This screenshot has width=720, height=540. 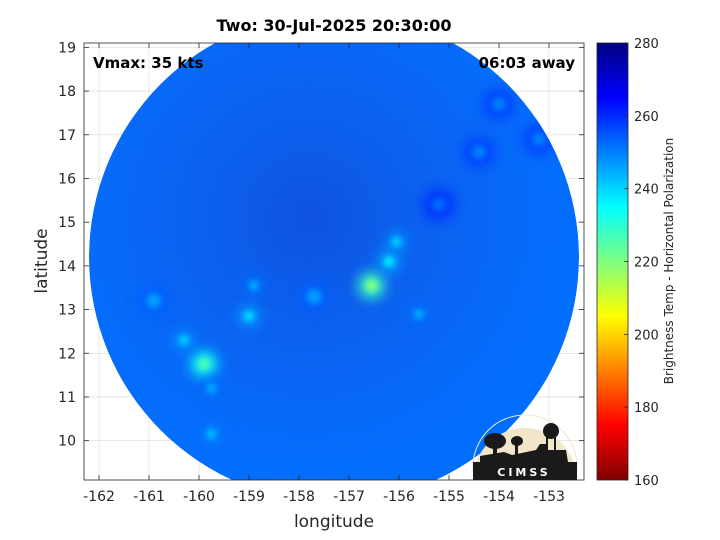 What do you see at coordinates (67, 223) in the screenshot?
I see `y-tick-label: 15` at bounding box center [67, 223].